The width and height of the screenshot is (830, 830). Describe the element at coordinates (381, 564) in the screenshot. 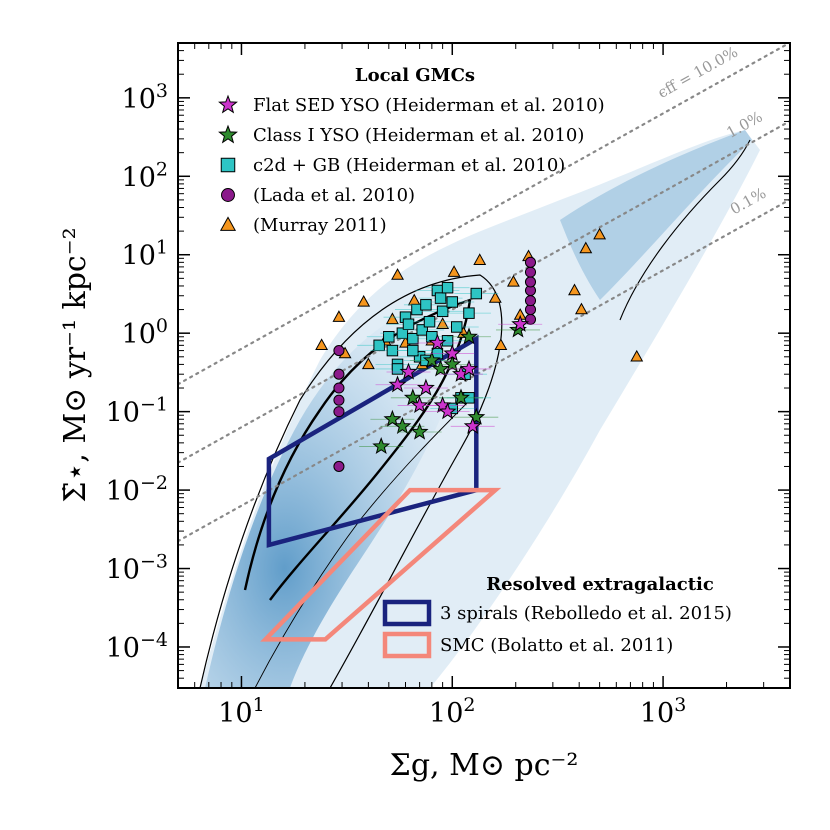

I see `region-smc` at that location.